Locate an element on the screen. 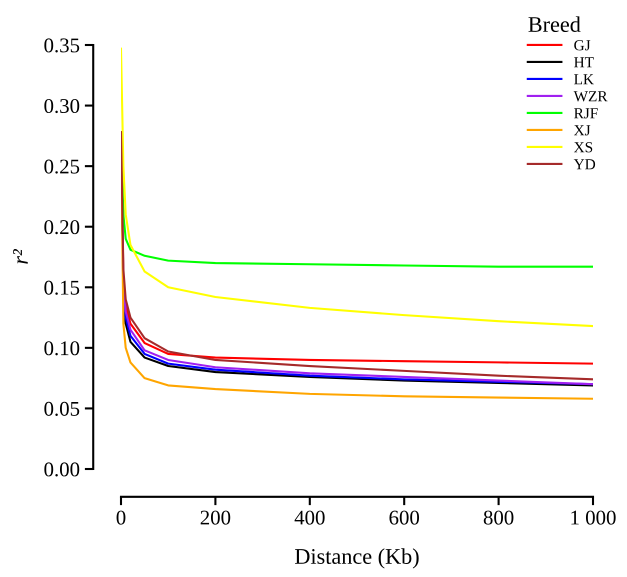 The image size is (627, 577). y-tick-label: 0.15 is located at coordinates (62, 287).